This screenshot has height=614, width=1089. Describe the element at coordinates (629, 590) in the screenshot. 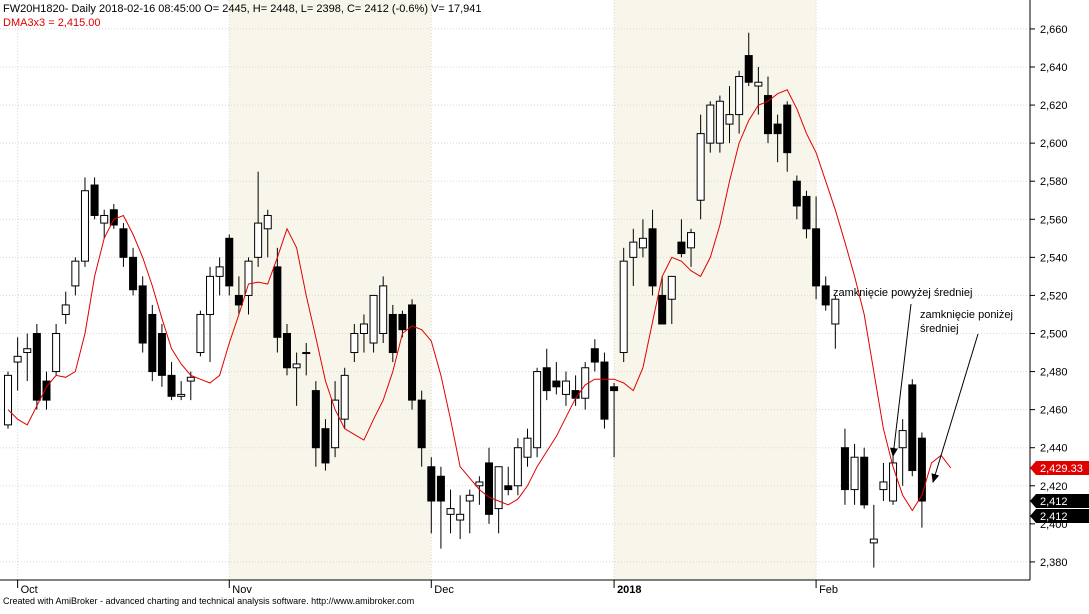

I see `x-tick-label: 2018` at that location.